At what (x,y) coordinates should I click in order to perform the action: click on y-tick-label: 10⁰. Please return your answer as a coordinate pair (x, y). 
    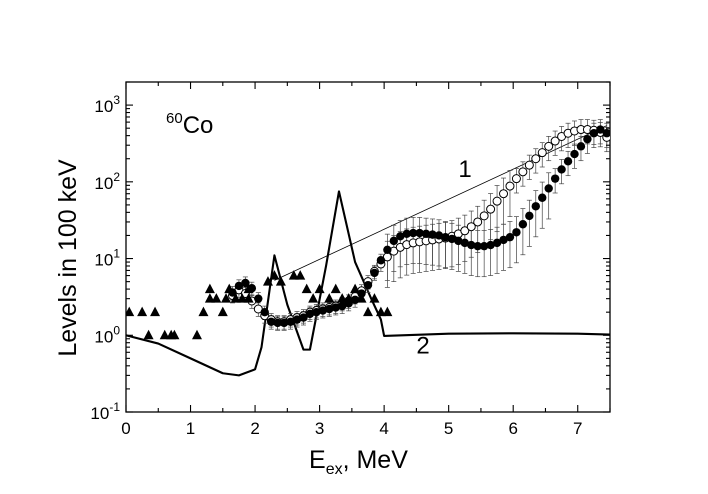
    Looking at the image, I should click on (107, 334).